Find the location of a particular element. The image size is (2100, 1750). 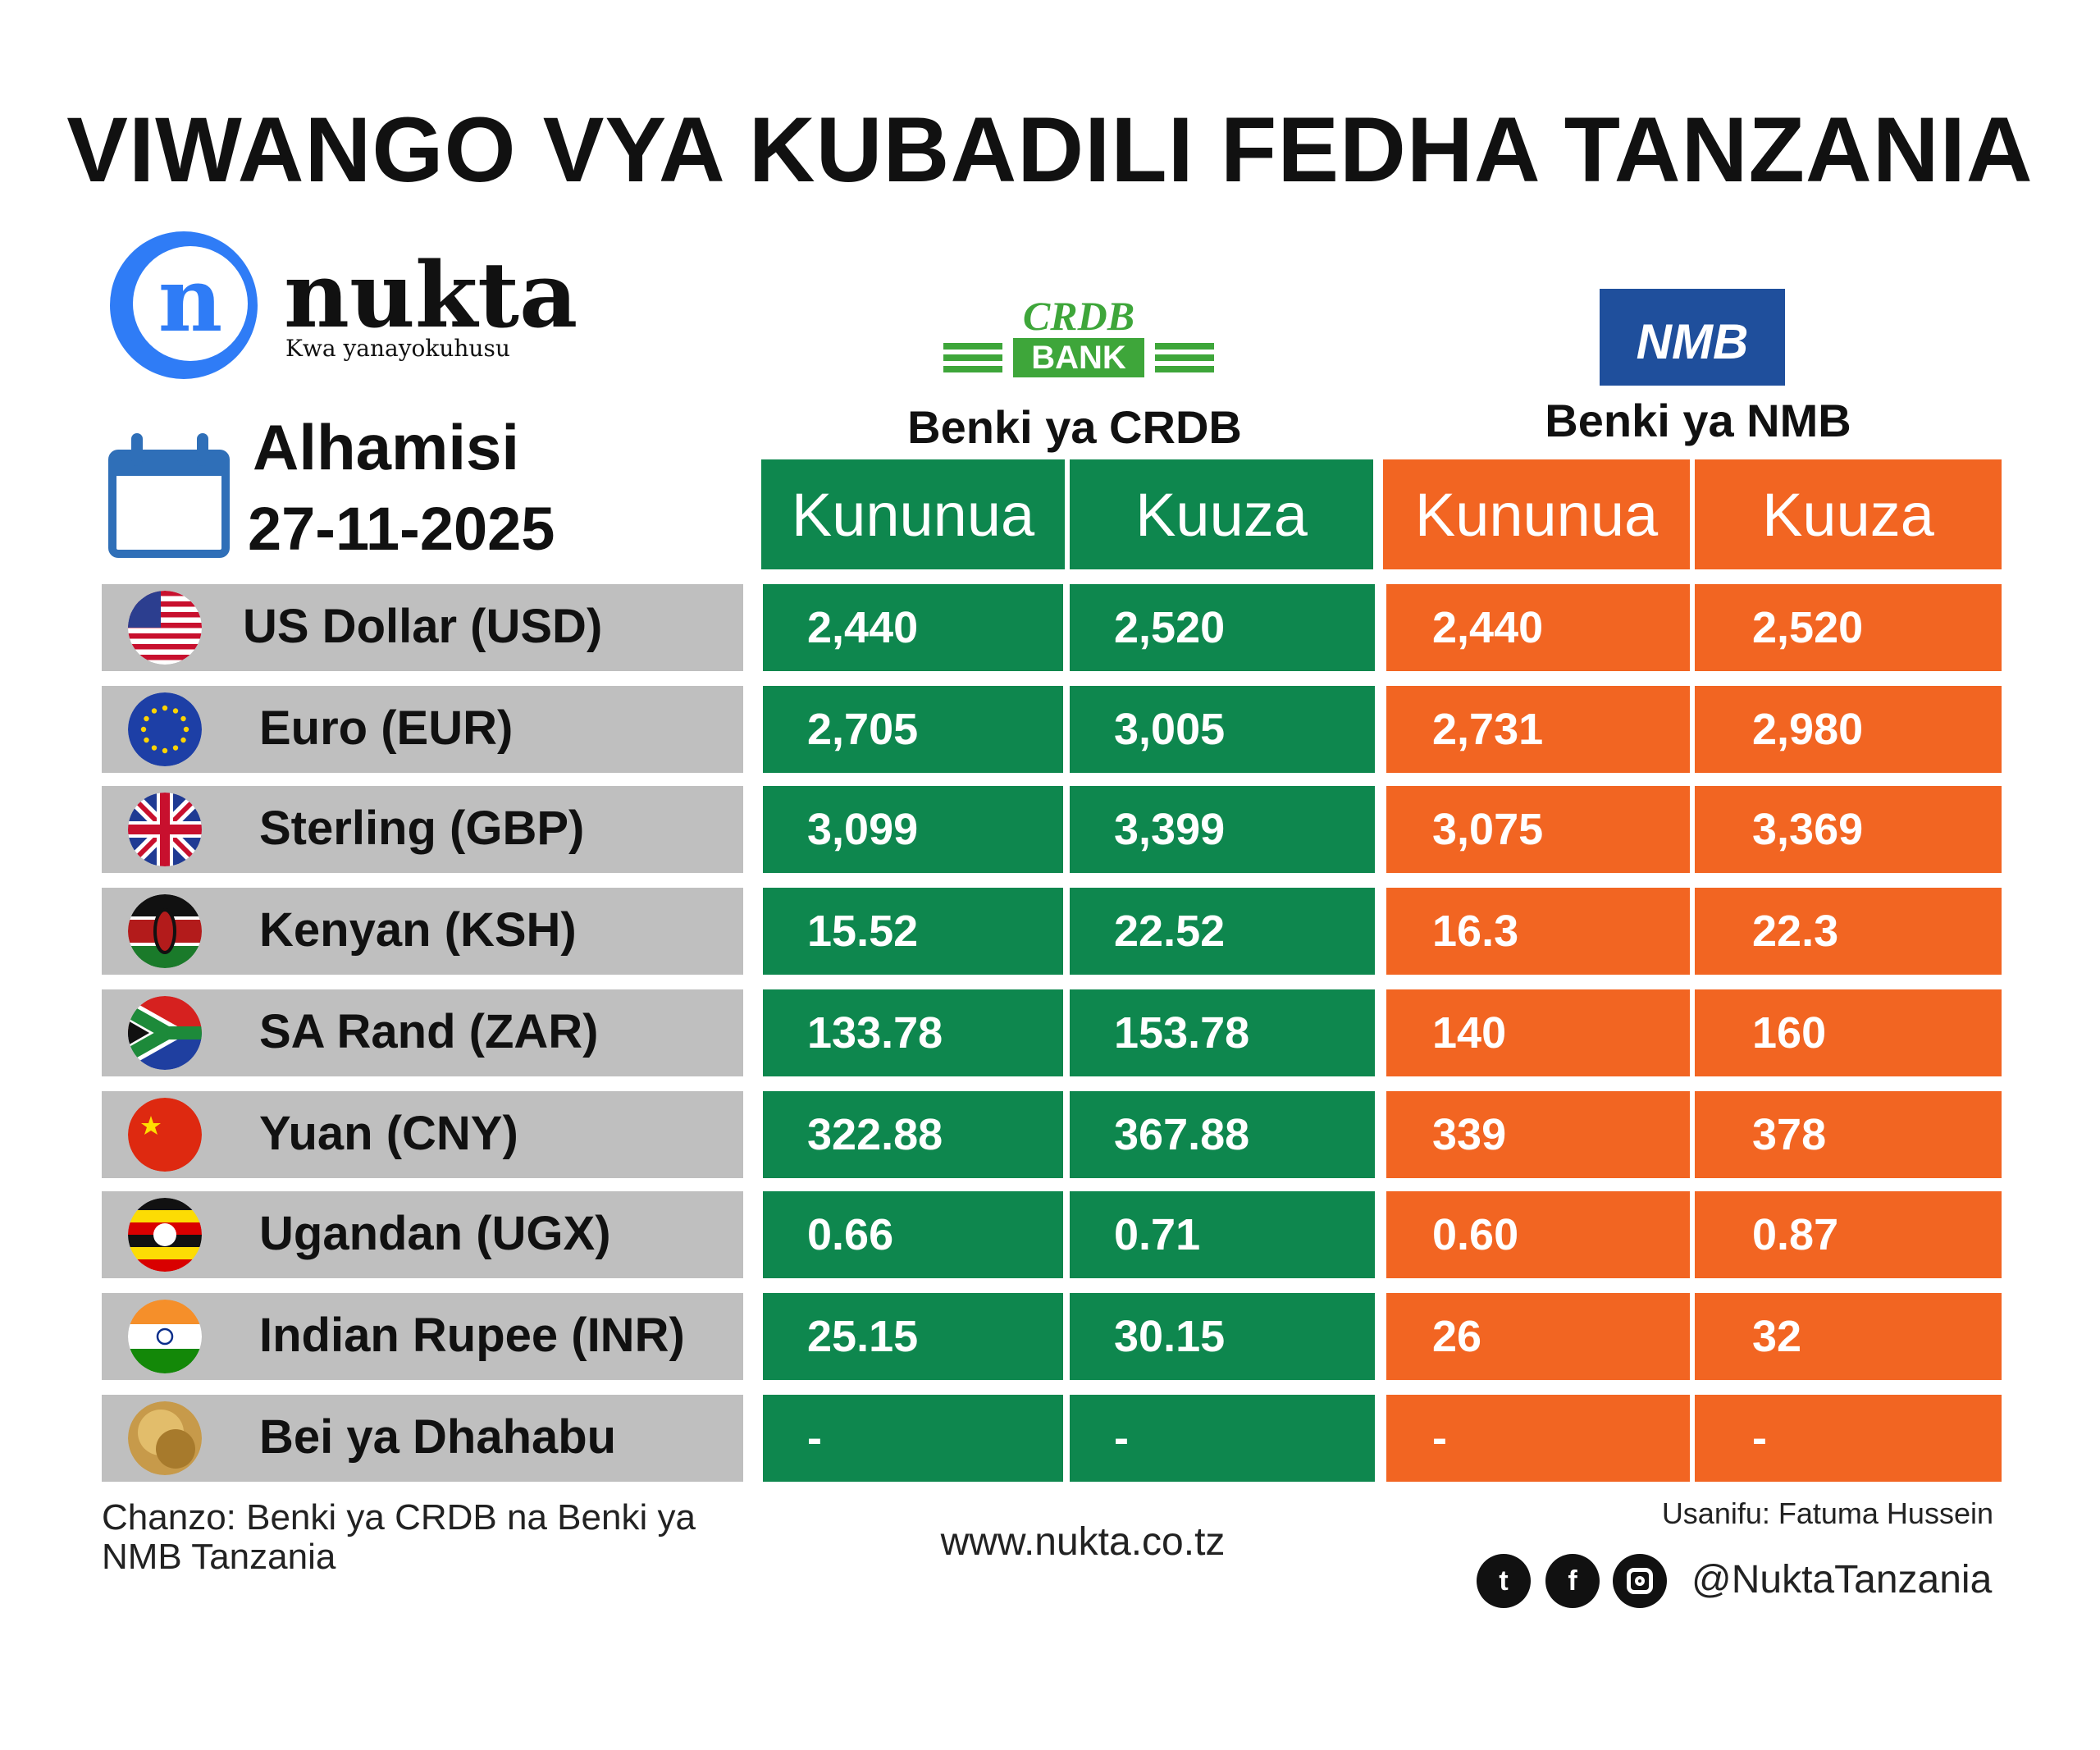

social-handle: @NuktaTanzania is located at coordinates (1842, 1580).